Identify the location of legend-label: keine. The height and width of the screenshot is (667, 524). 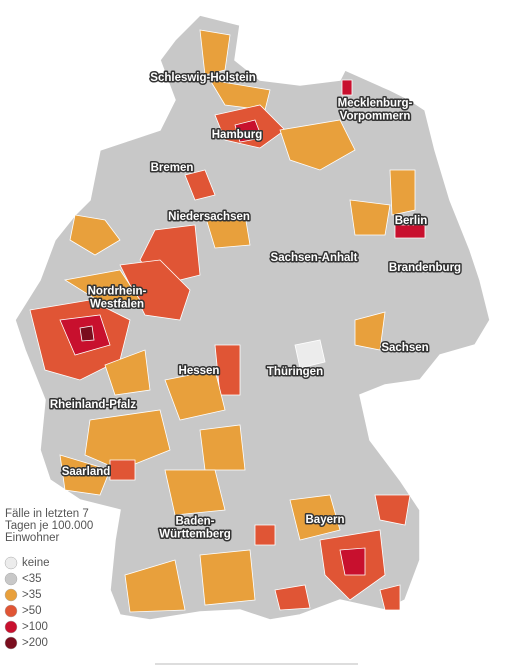
(36, 563).